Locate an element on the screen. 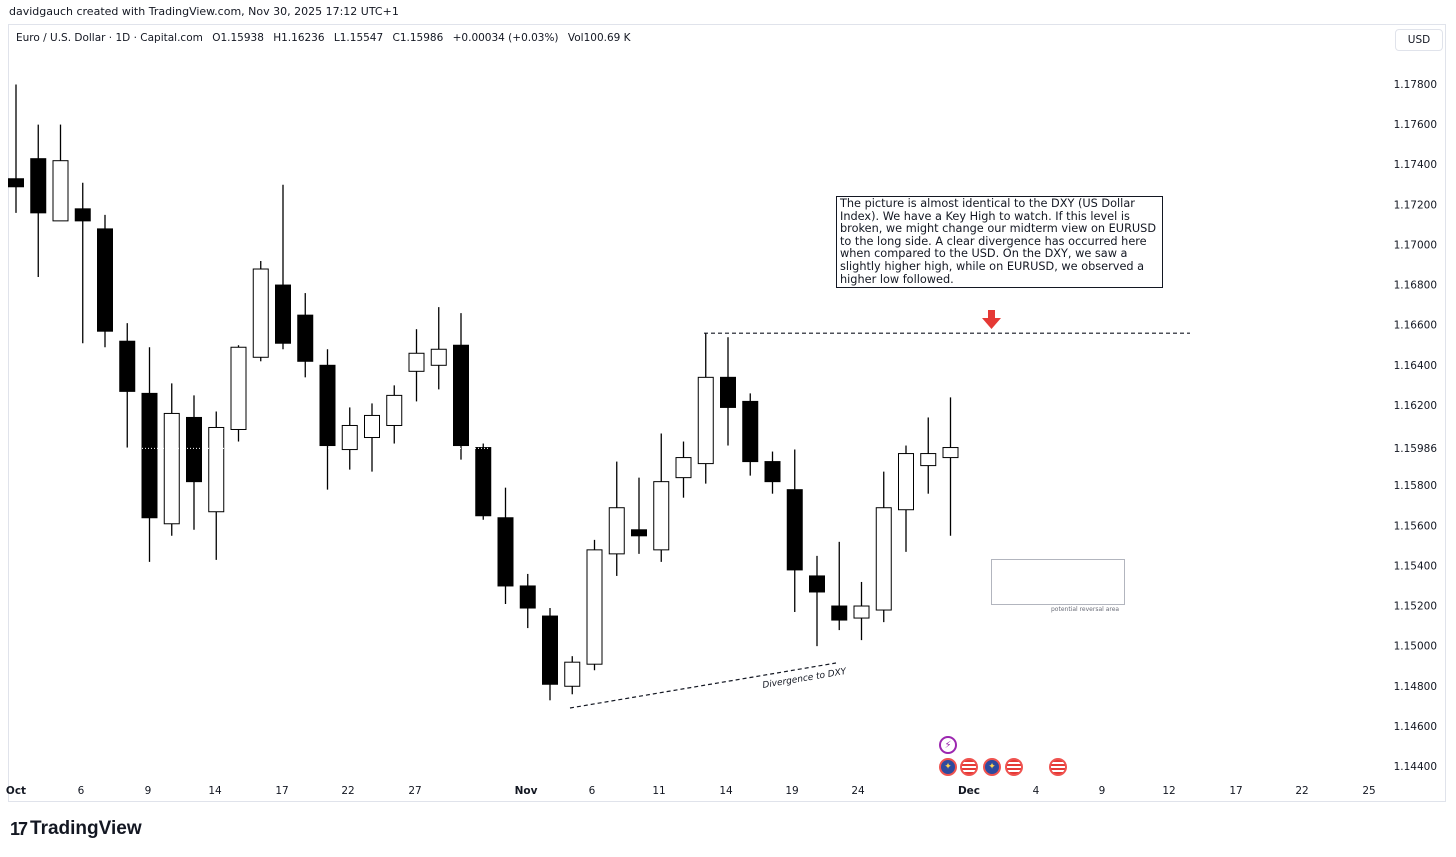  time-tick-label: Nov is located at coordinates (526, 791).